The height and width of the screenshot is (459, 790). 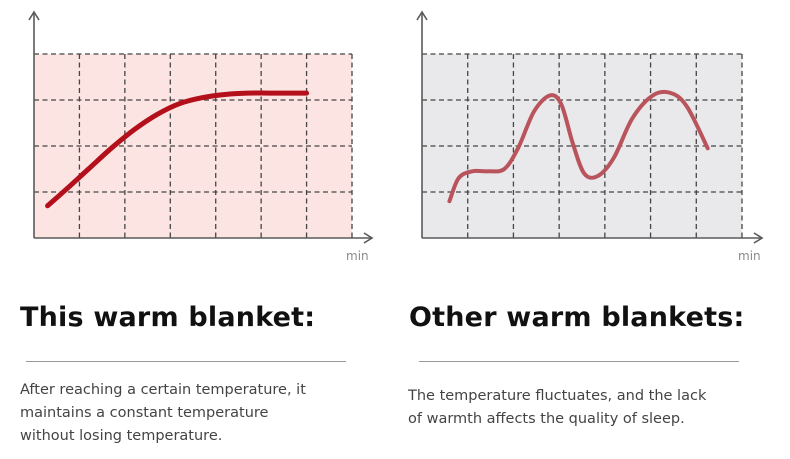 What do you see at coordinates (577, 317) in the screenshot?
I see `right-heading: Other warm blankets:` at bounding box center [577, 317].